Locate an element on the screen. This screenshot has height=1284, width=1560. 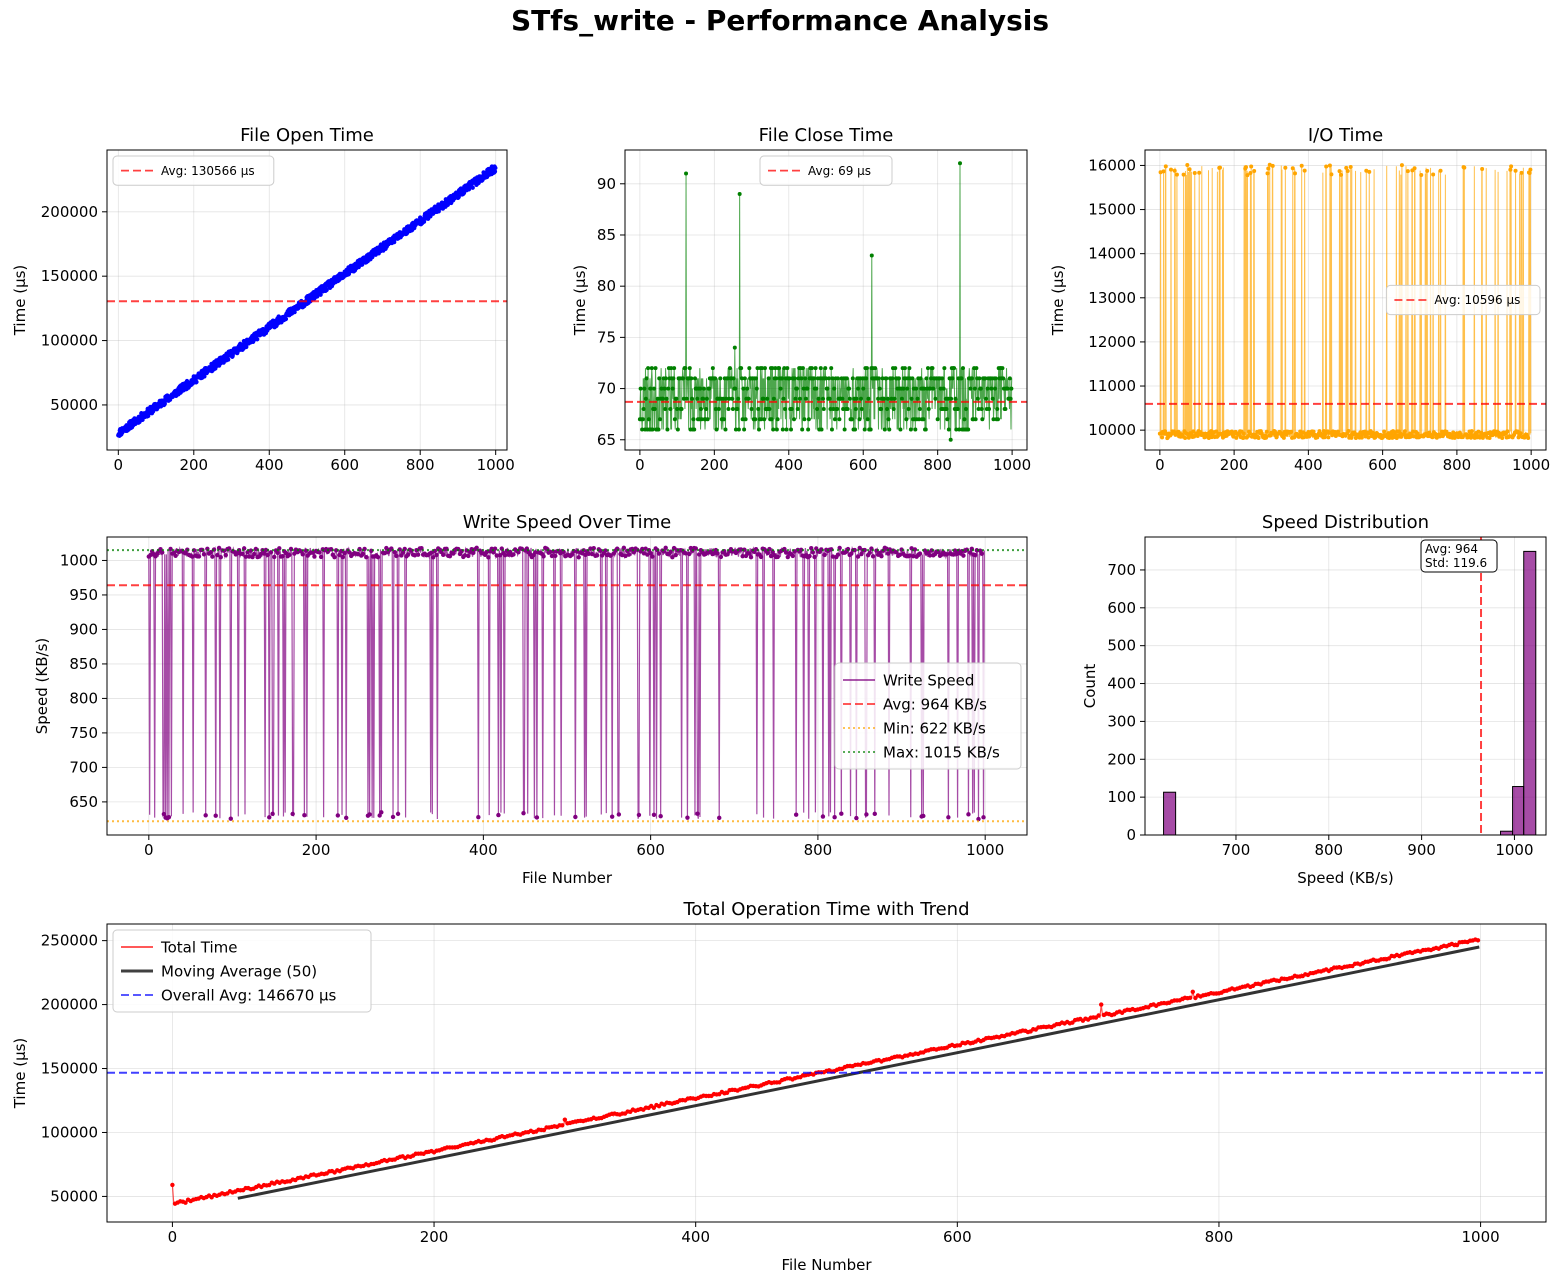
y-tick-label: 200000 is located at coordinates (69, 1005).